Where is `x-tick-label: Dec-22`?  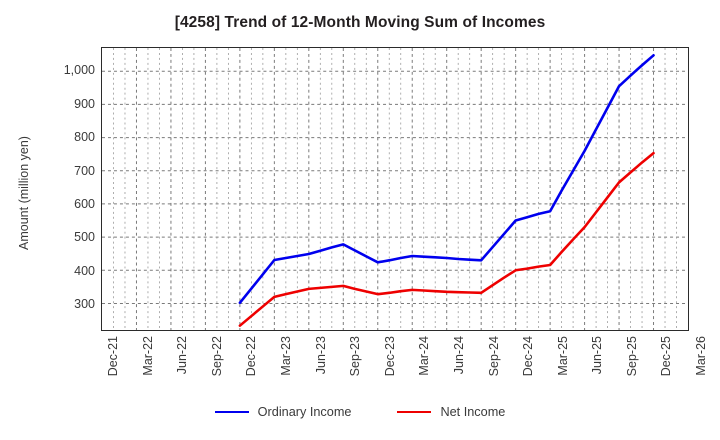 x-tick-label: Dec-22 is located at coordinates (251, 356).